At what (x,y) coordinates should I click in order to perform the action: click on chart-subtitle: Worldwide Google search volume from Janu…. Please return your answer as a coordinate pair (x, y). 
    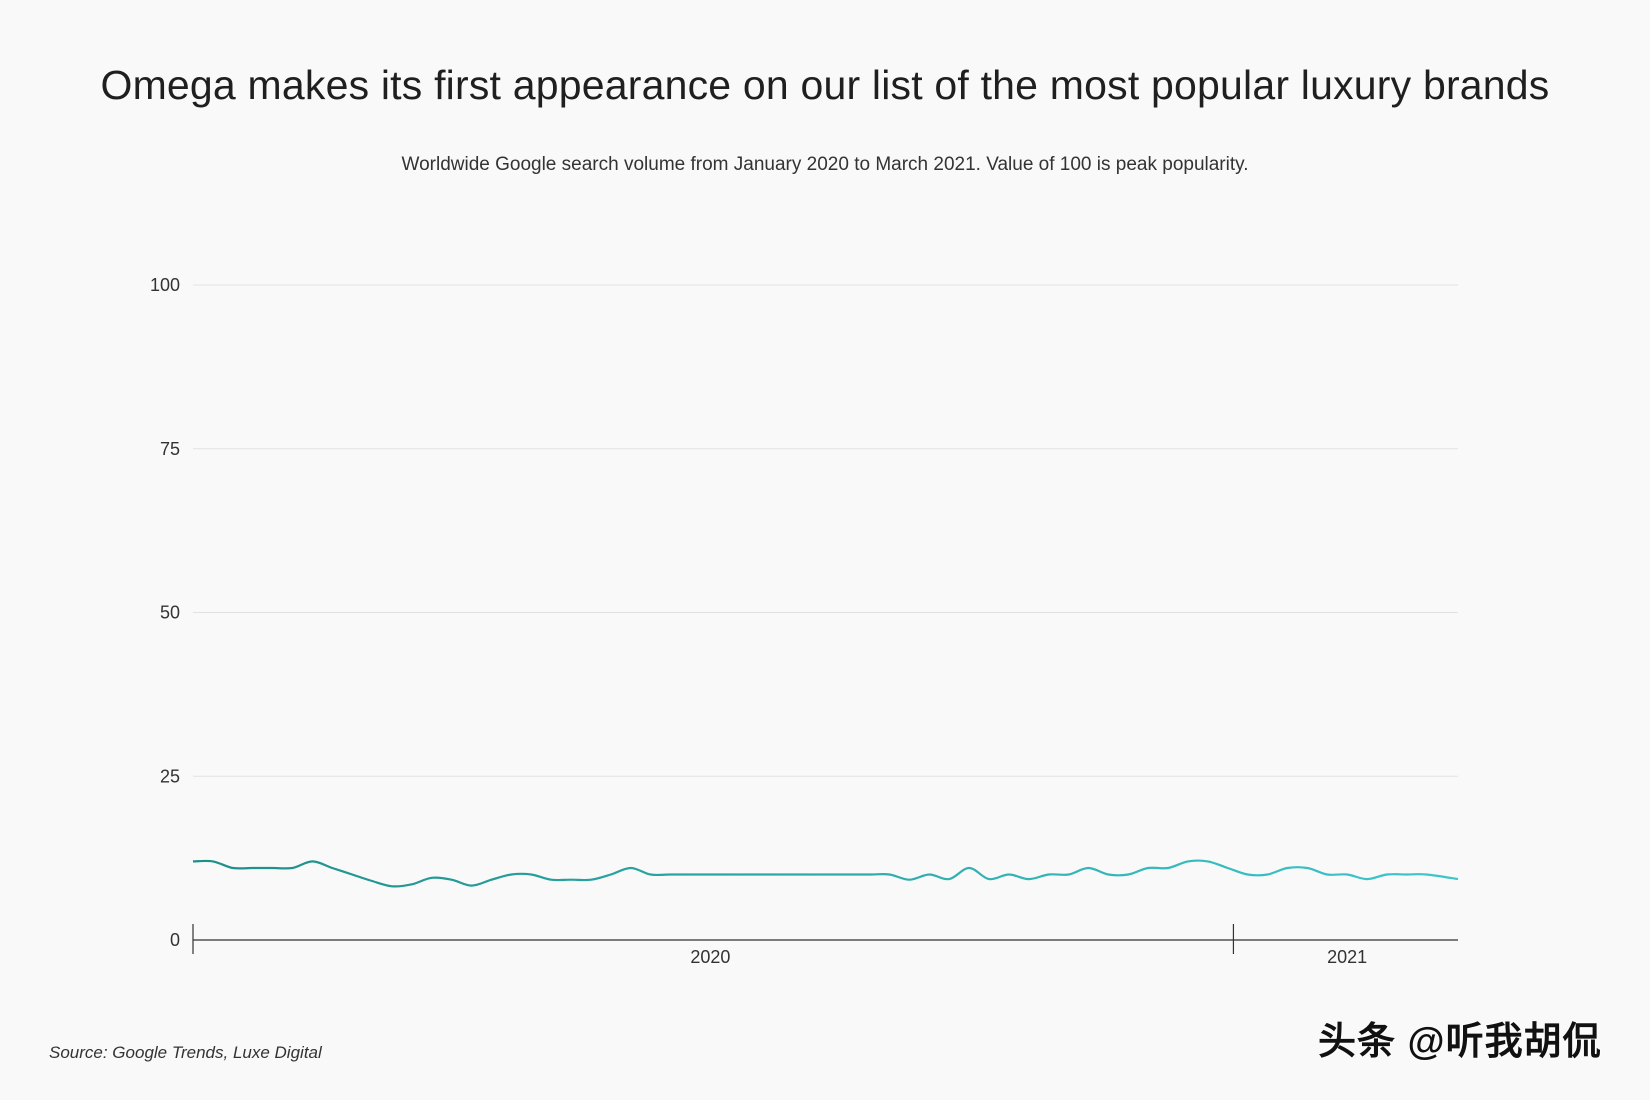
    Looking at the image, I should click on (825, 164).